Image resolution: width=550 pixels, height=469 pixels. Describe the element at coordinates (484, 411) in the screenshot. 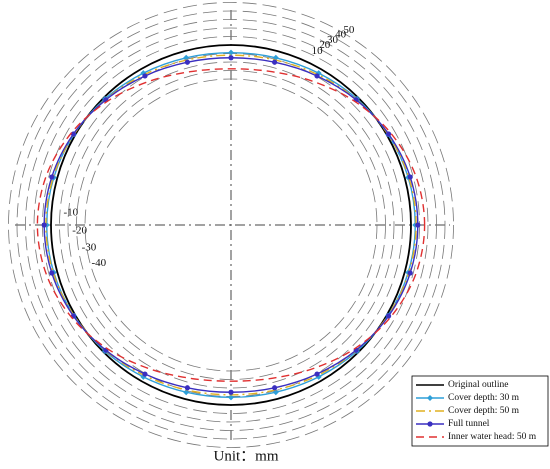

I see `legend-label: Cover depth: 50 m` at that location.